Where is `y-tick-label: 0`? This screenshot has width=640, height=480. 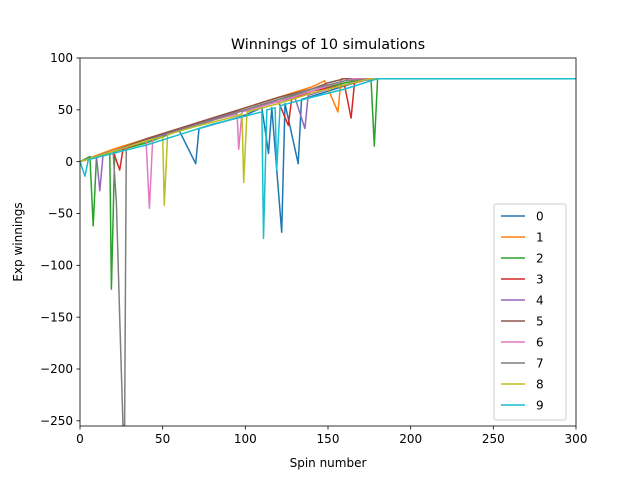 y-tick-label: 0 is located at coordinates (69, 162).